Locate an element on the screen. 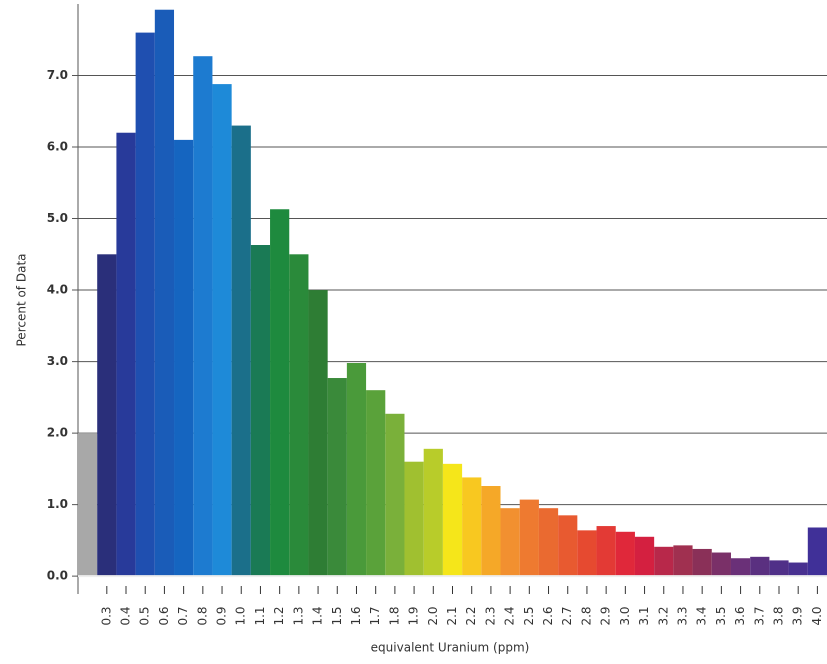  x-tick-label: 3.7 is located at coordinates (759, 615).